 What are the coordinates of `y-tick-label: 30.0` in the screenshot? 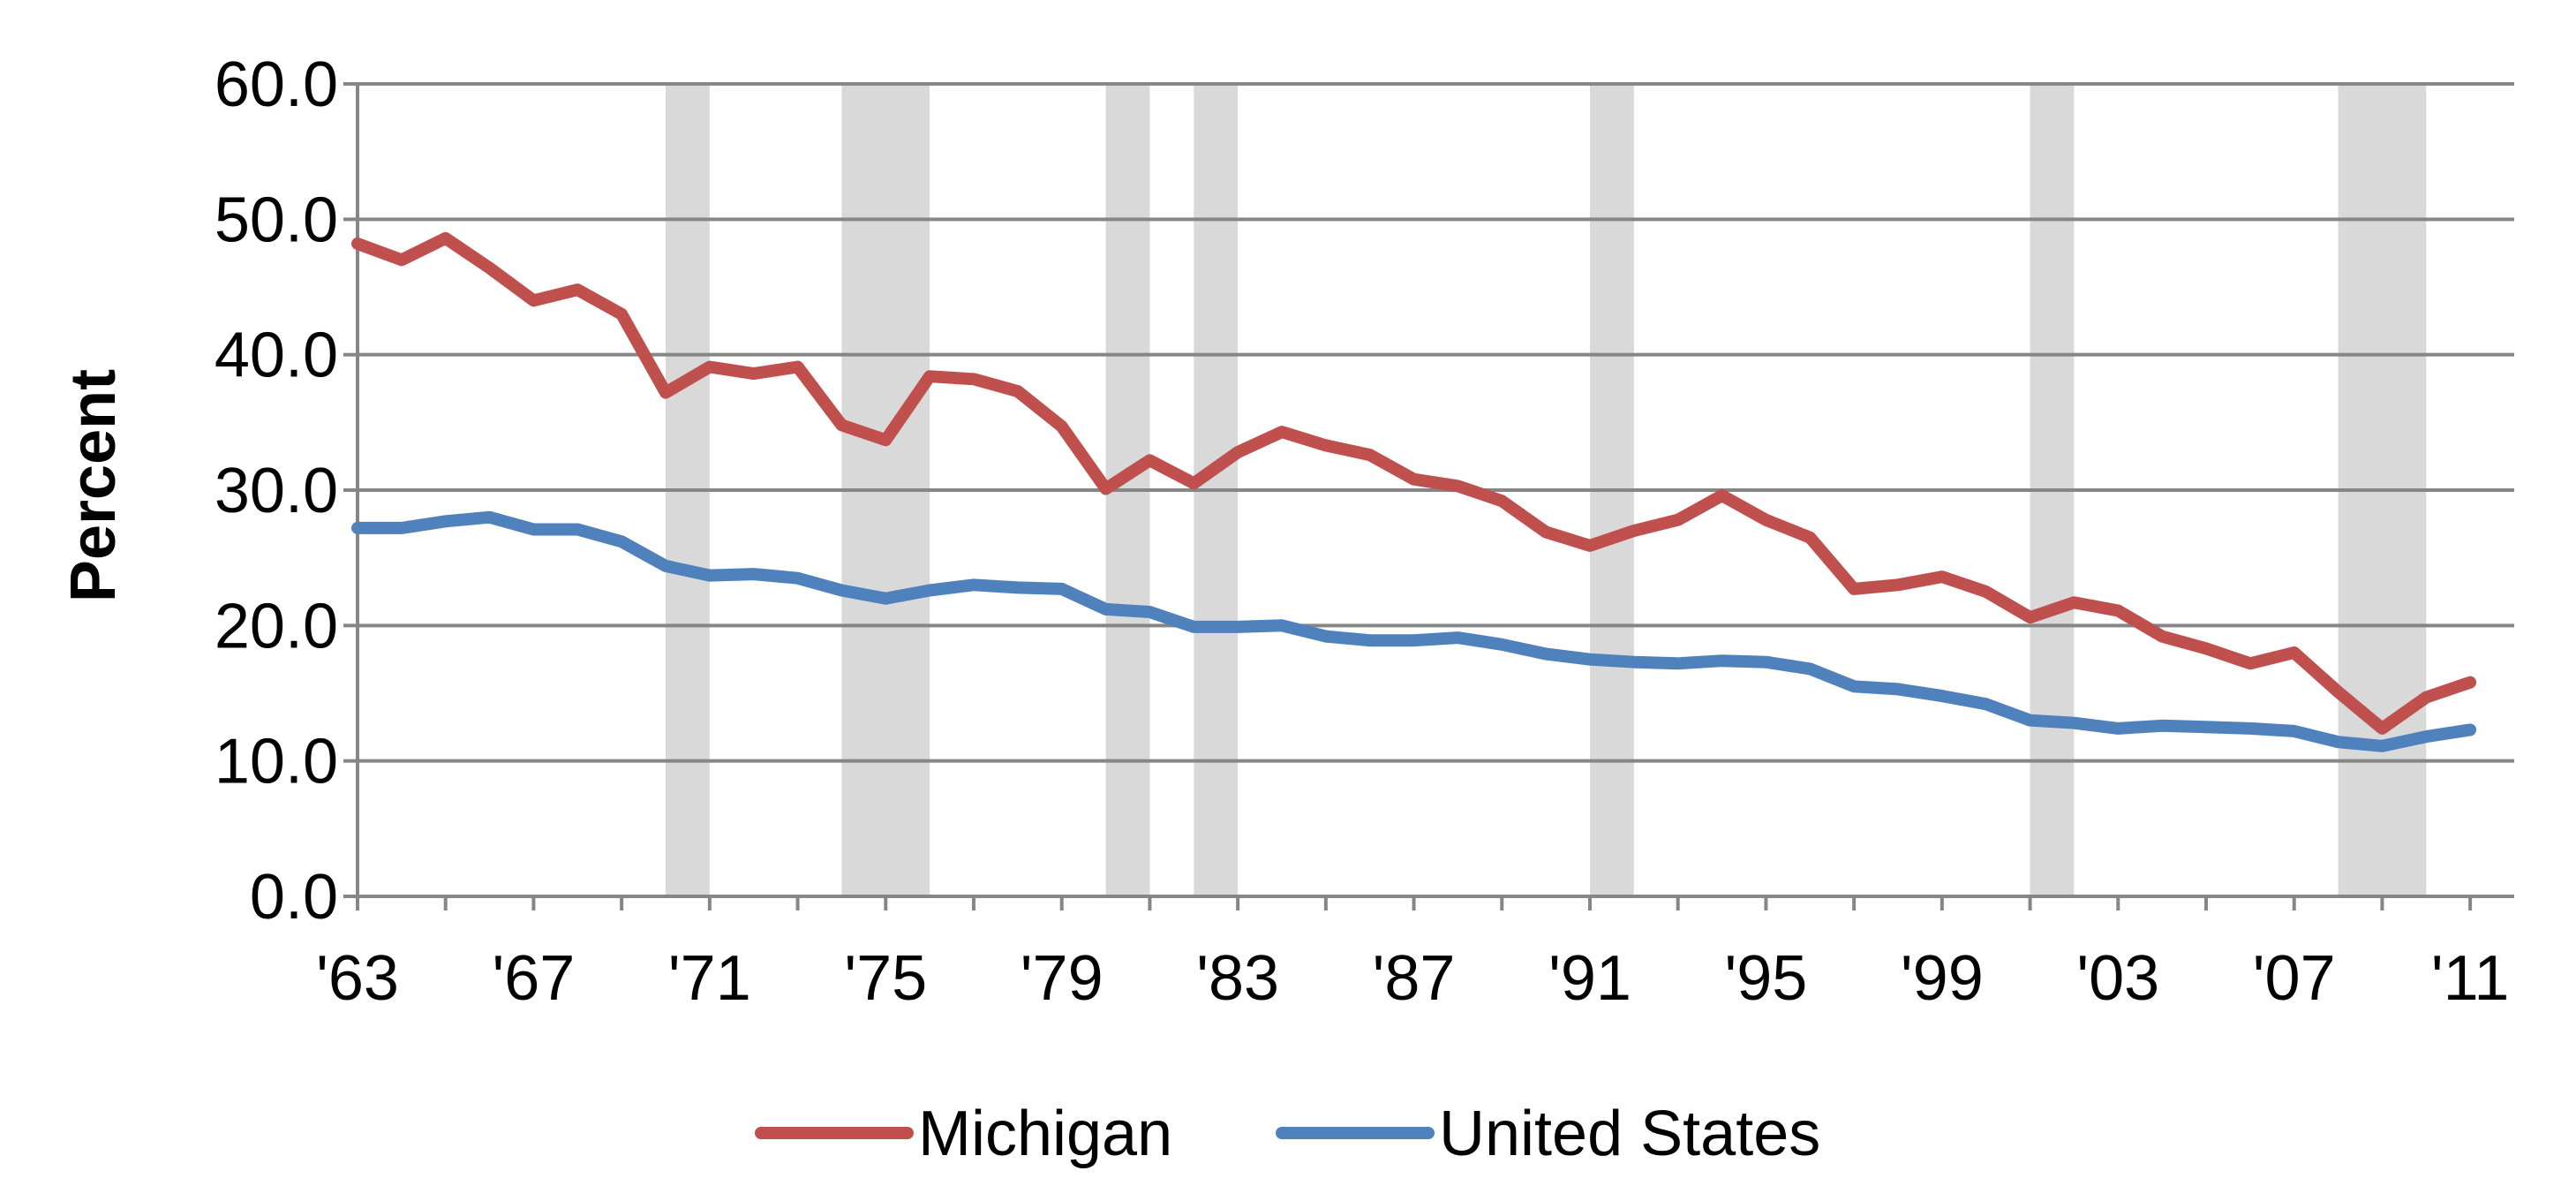 It's located at (277, 491).